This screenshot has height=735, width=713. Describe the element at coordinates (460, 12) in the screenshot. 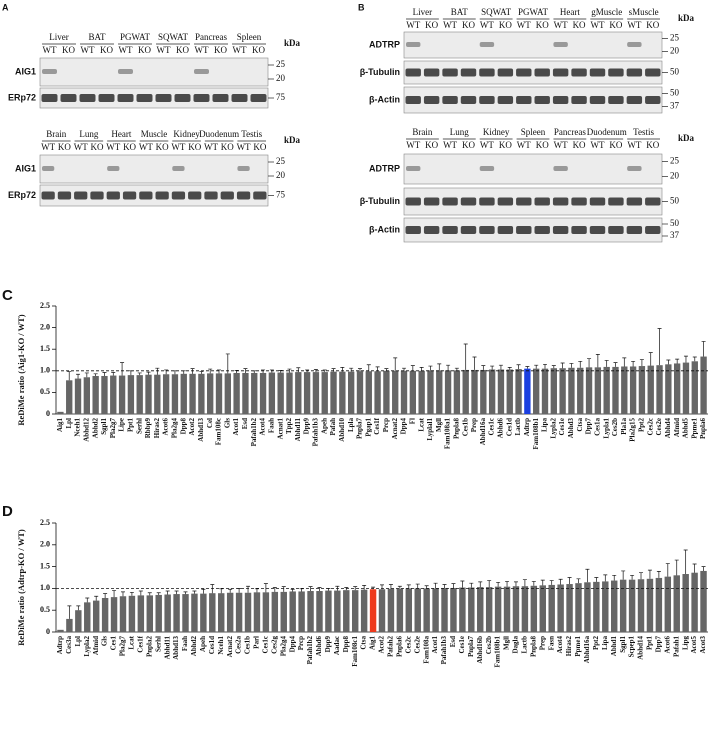

I see `tissue-label: BAT` at that location.